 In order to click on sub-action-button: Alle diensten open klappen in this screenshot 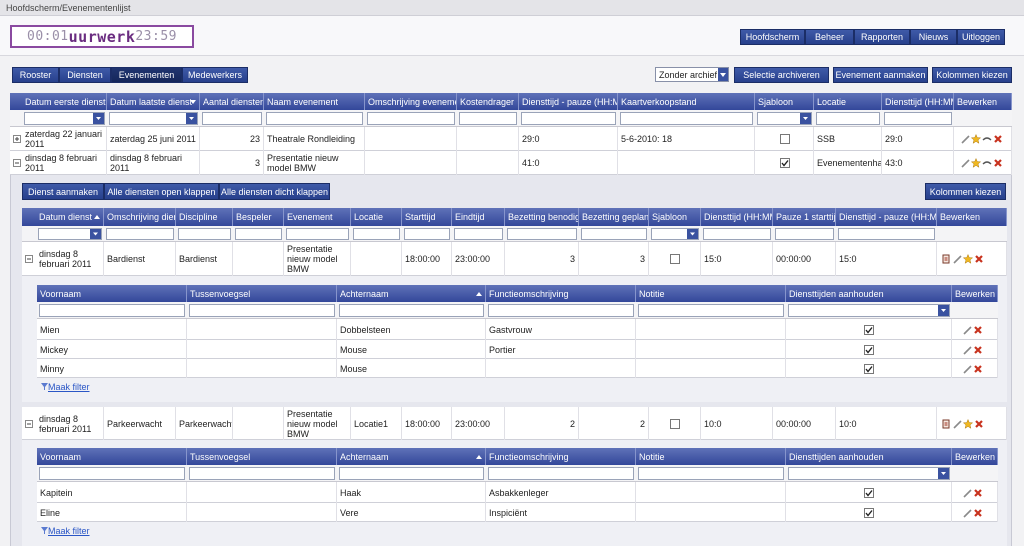, I will do `click(161, 191)`.